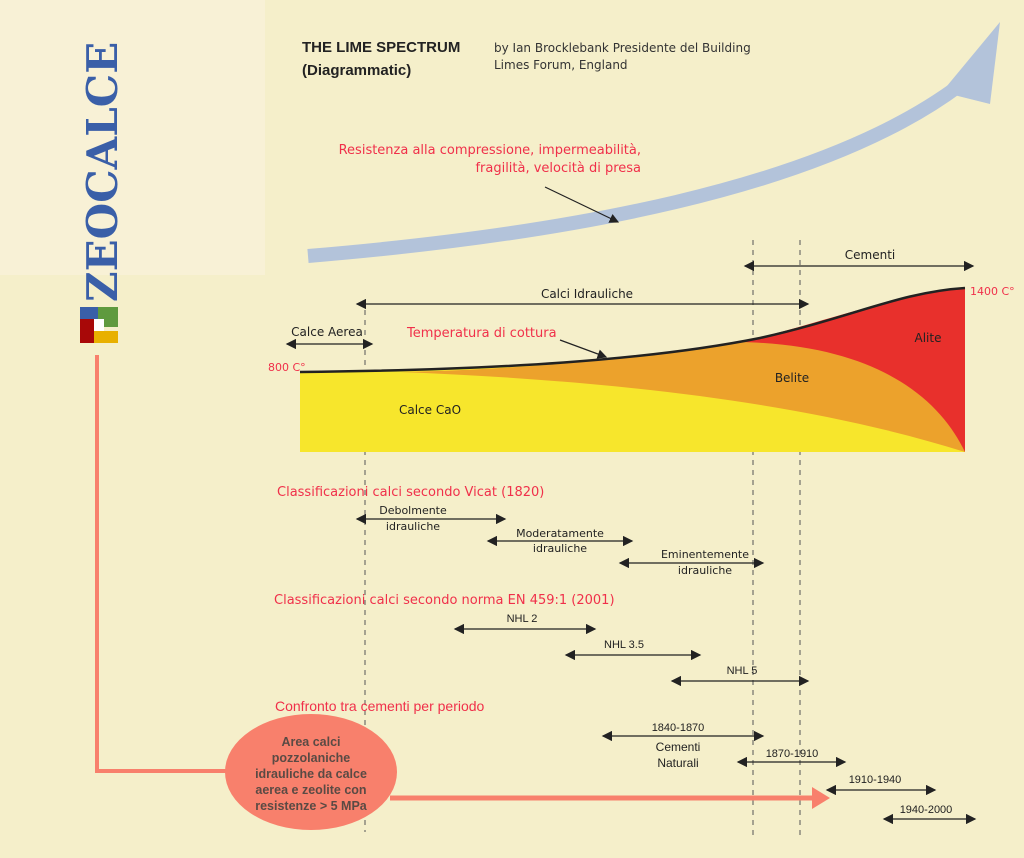  I want to click on label-cementi: Cementi, so click(870, 255).